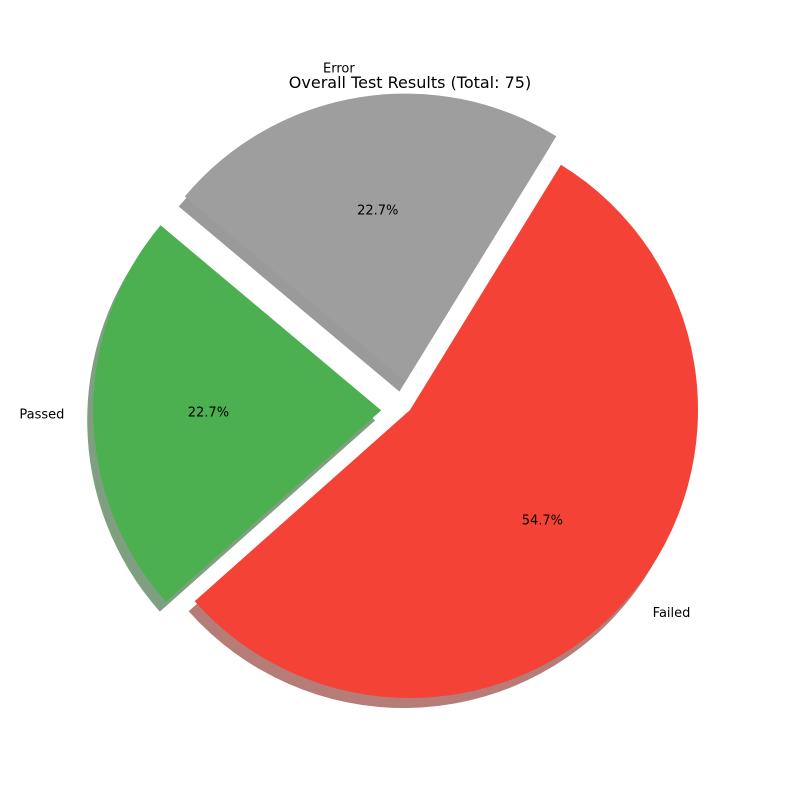 The image size is (800, 800). I want to click on slice-label-passed: Passed, so click(41, 414).